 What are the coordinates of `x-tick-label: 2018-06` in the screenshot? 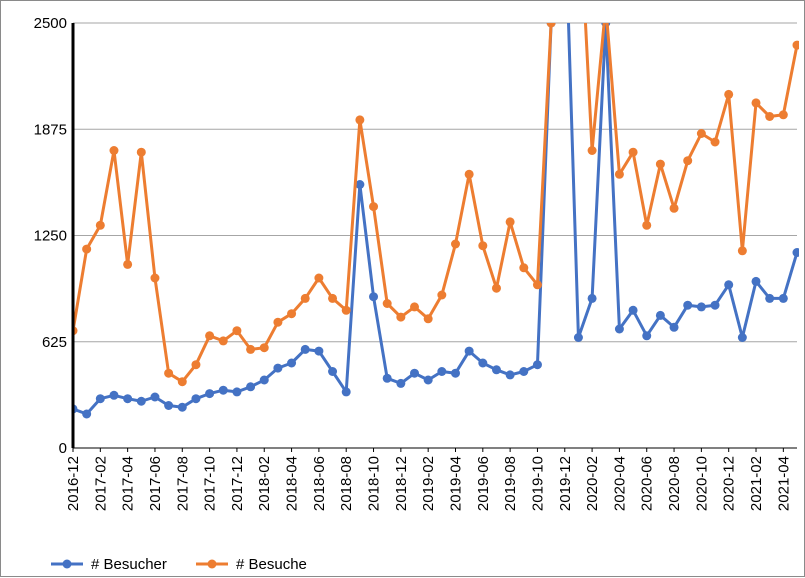 It's located at (319, 483).